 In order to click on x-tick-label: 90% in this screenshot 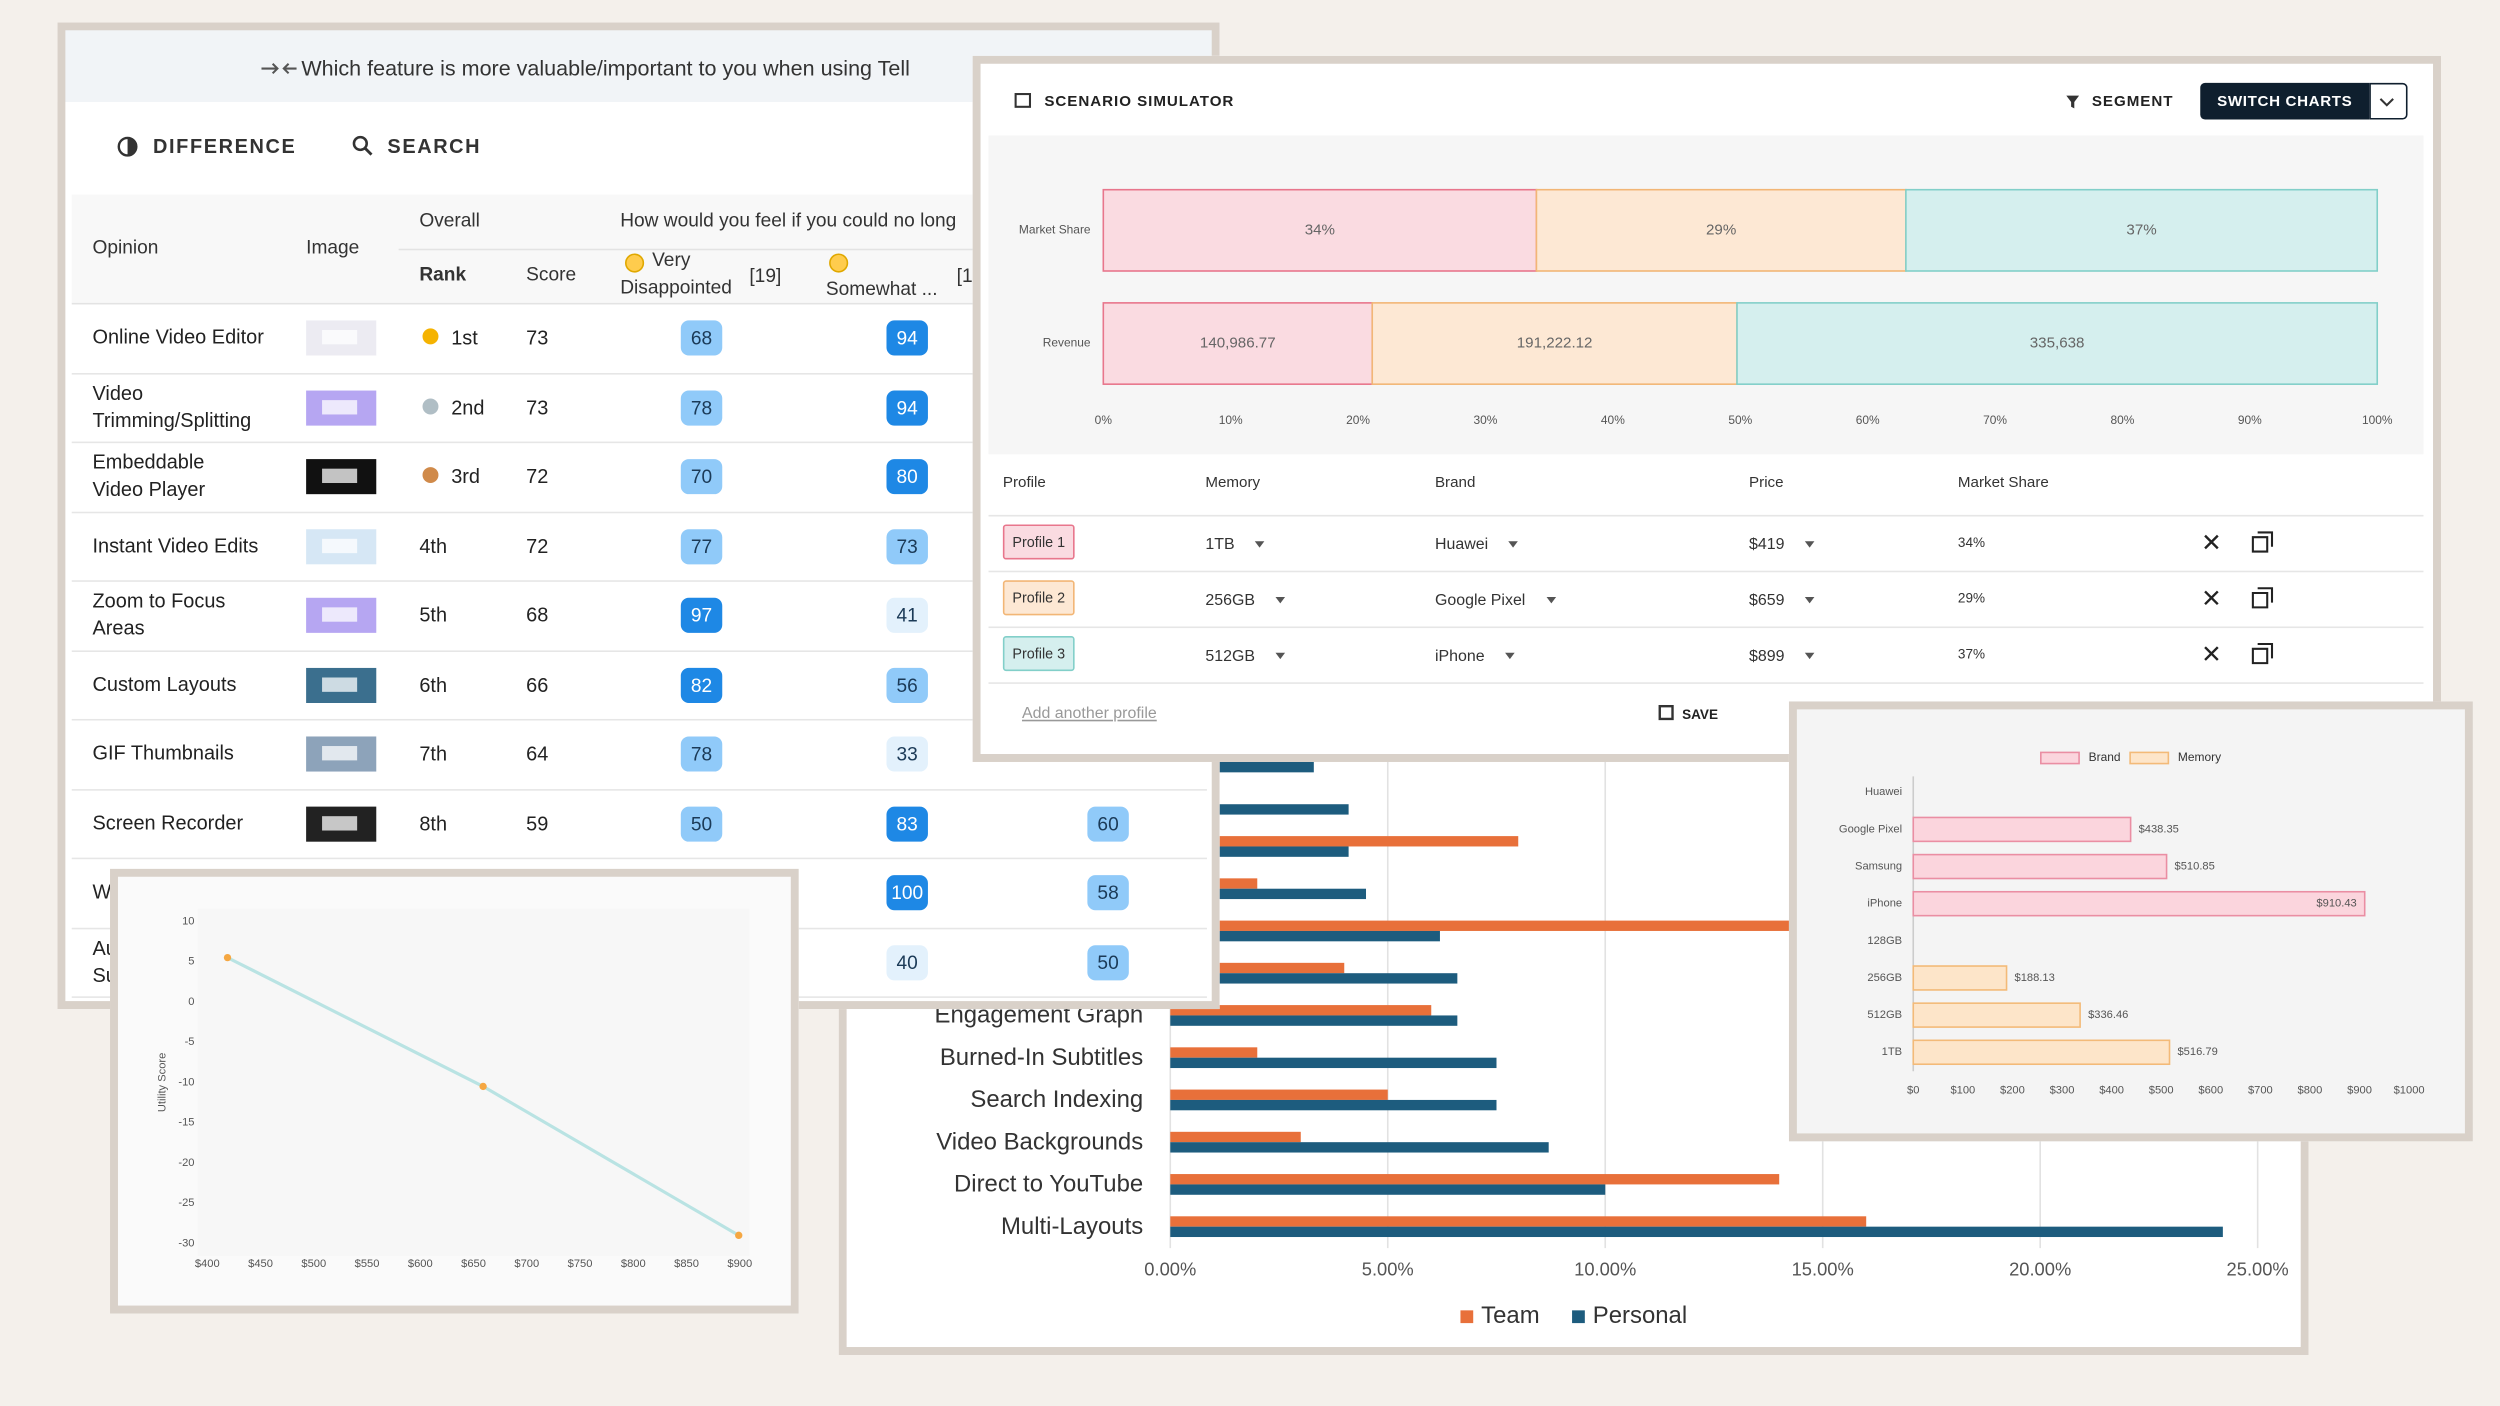, I will do `click(2250, 420)`.